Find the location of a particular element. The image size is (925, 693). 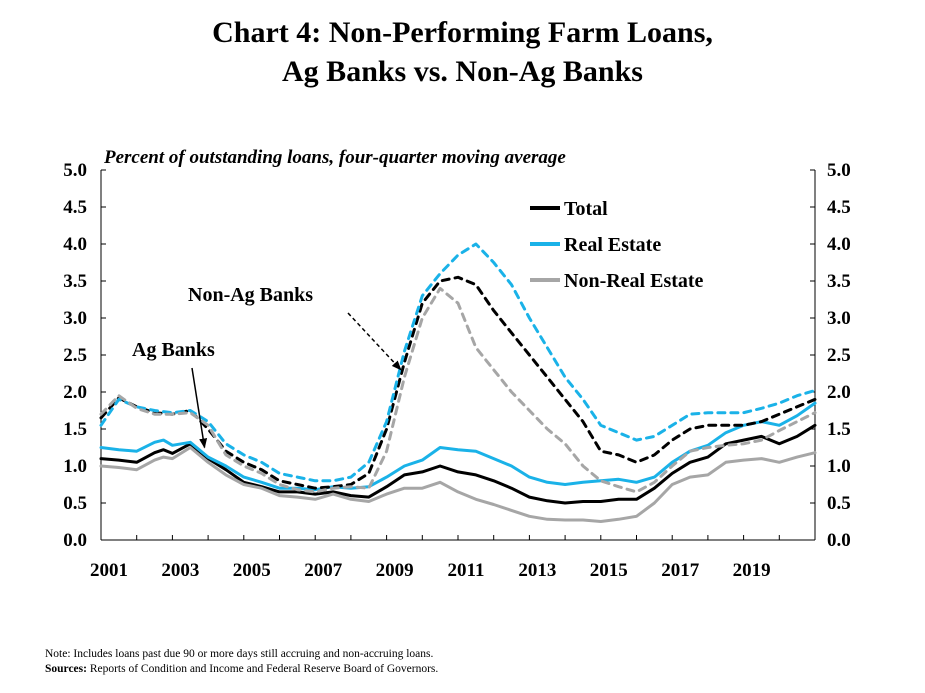

left-y-tick-label: 0.5 is located at coordinates (75, 503).